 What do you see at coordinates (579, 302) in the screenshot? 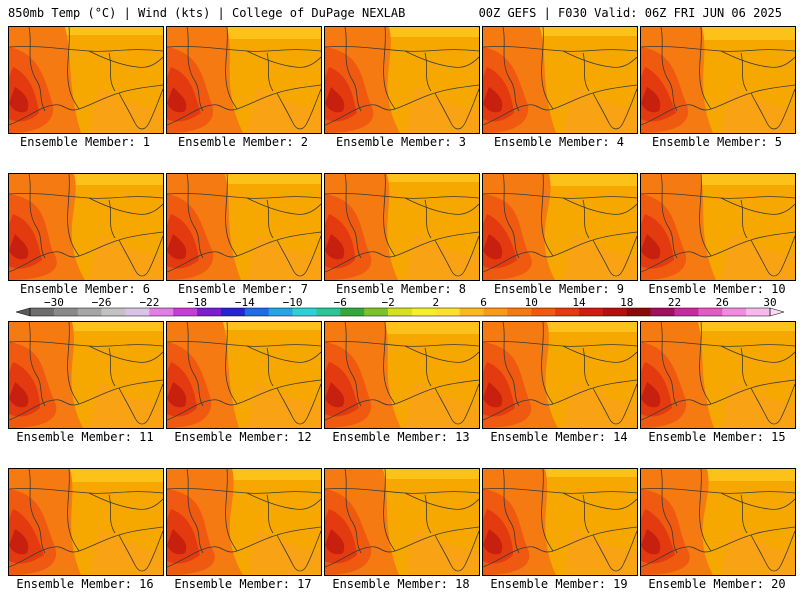
I see `colorbar-tick-label: 14` at bounding box center [579, 302].